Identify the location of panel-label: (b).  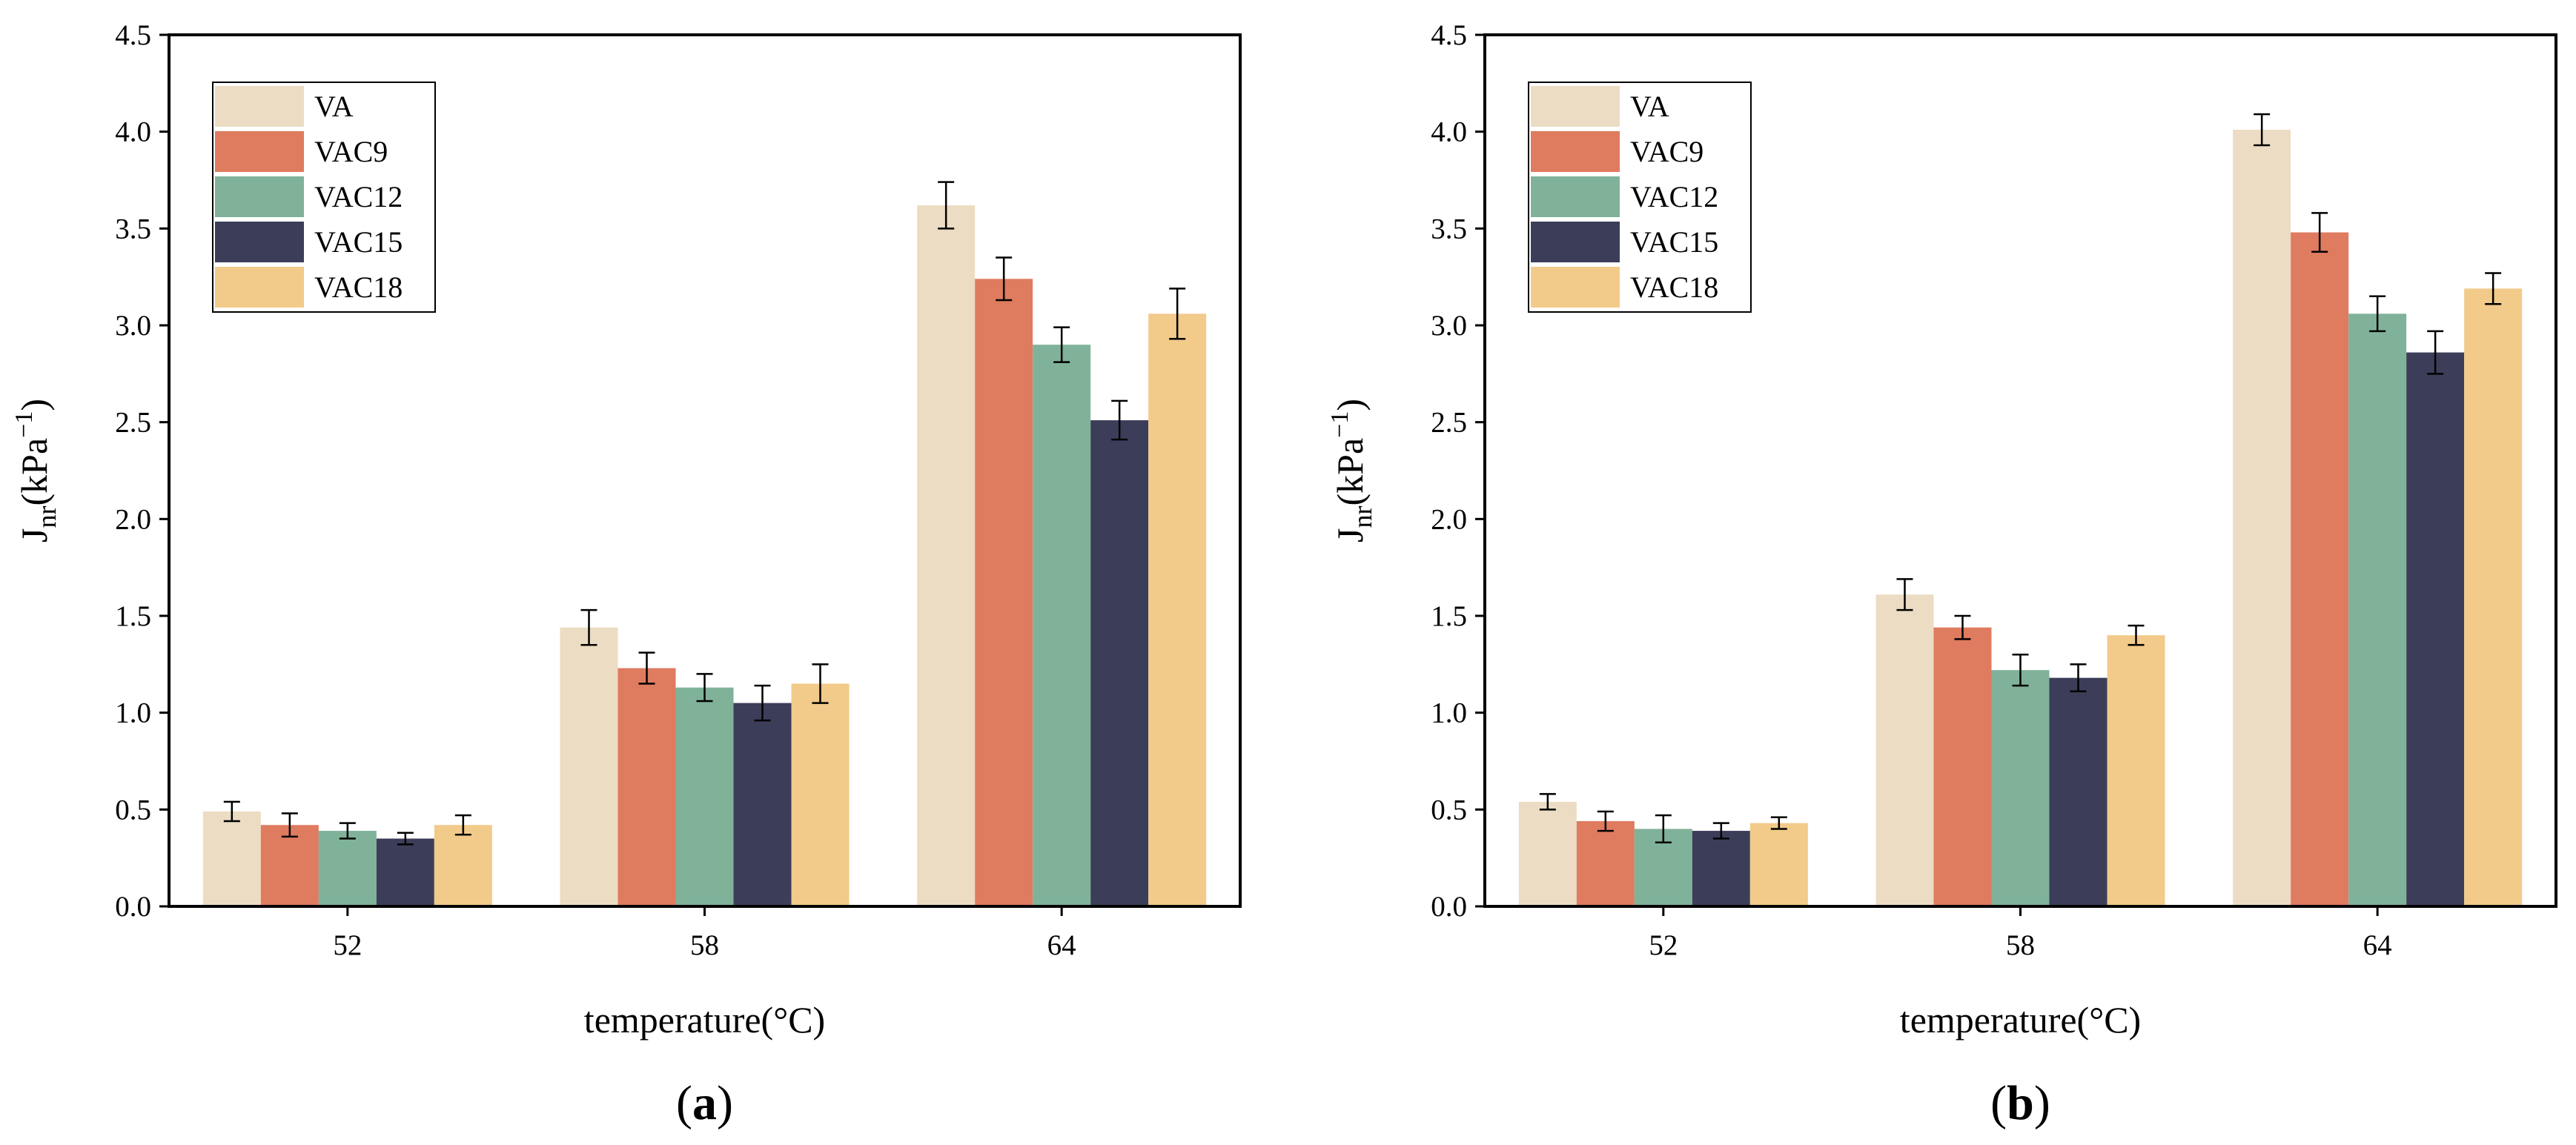
(2020, 1103).